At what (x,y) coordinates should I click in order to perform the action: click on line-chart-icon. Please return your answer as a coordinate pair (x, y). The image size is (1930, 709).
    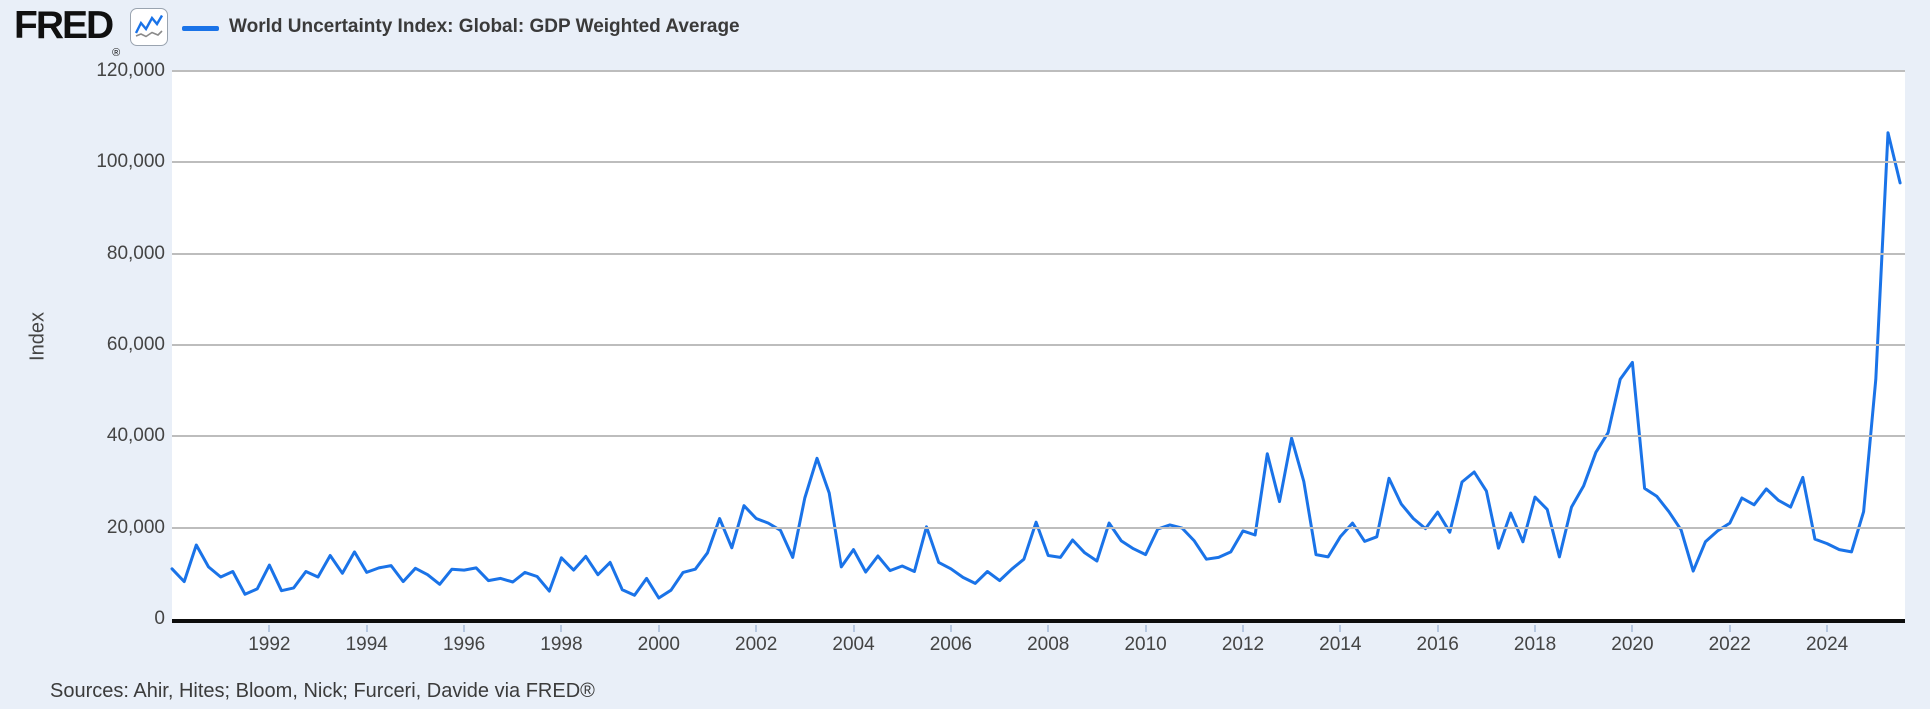
    Looking at the image, I should click on (149, 27).